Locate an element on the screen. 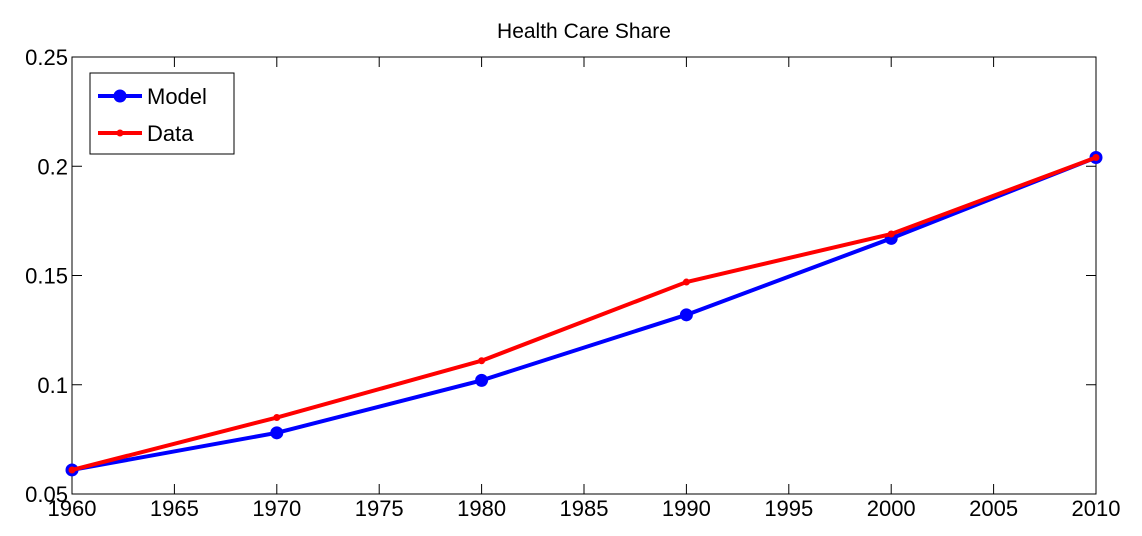 This screenshot has height=536, width=1142. x-tick-label: 1985 is located at coordinates (584, 508).